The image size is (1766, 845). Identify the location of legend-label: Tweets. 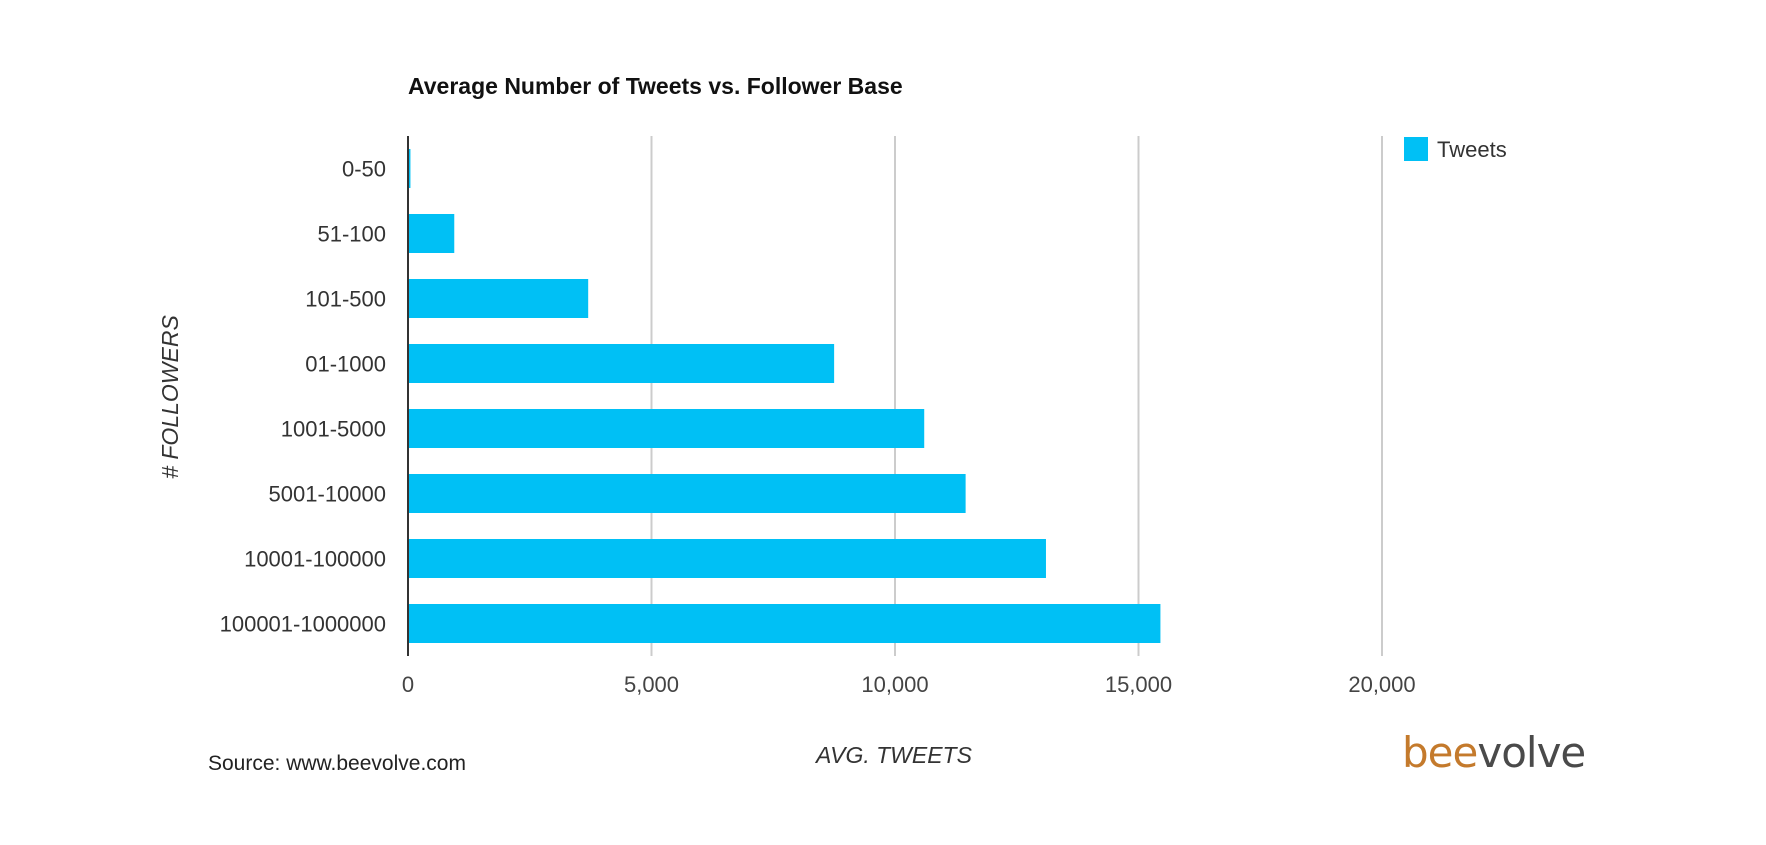
(1472, 149).